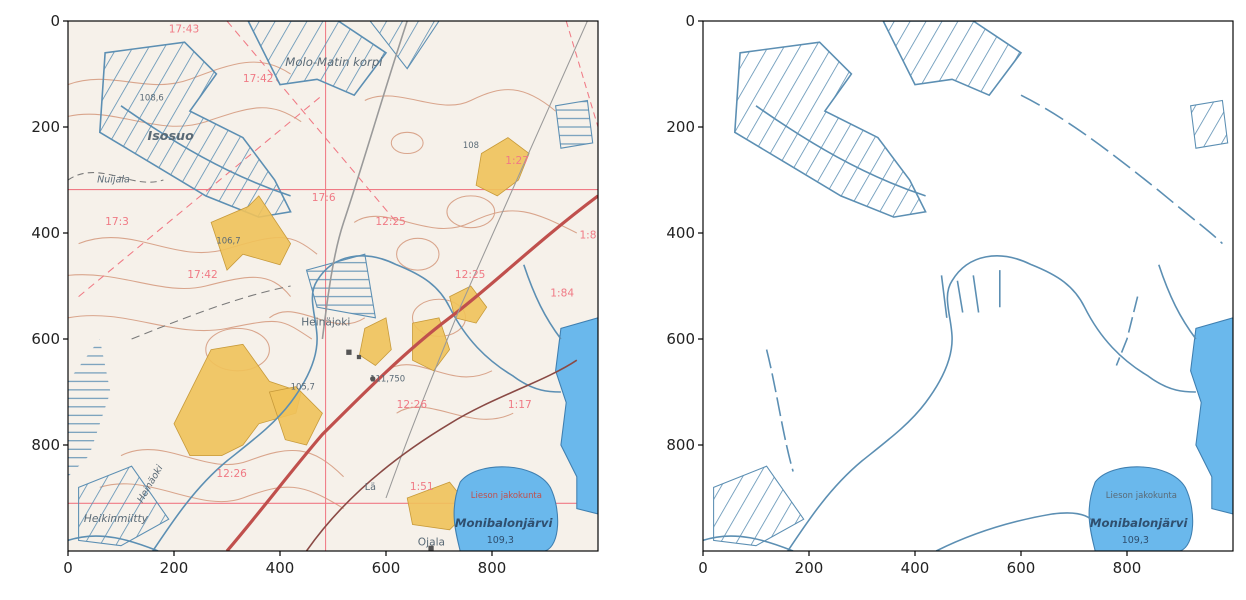 Image resolution: width=1246 pixels, height=600 pixels. I want to click on elevation-label: 111,750, so click(387, 378).